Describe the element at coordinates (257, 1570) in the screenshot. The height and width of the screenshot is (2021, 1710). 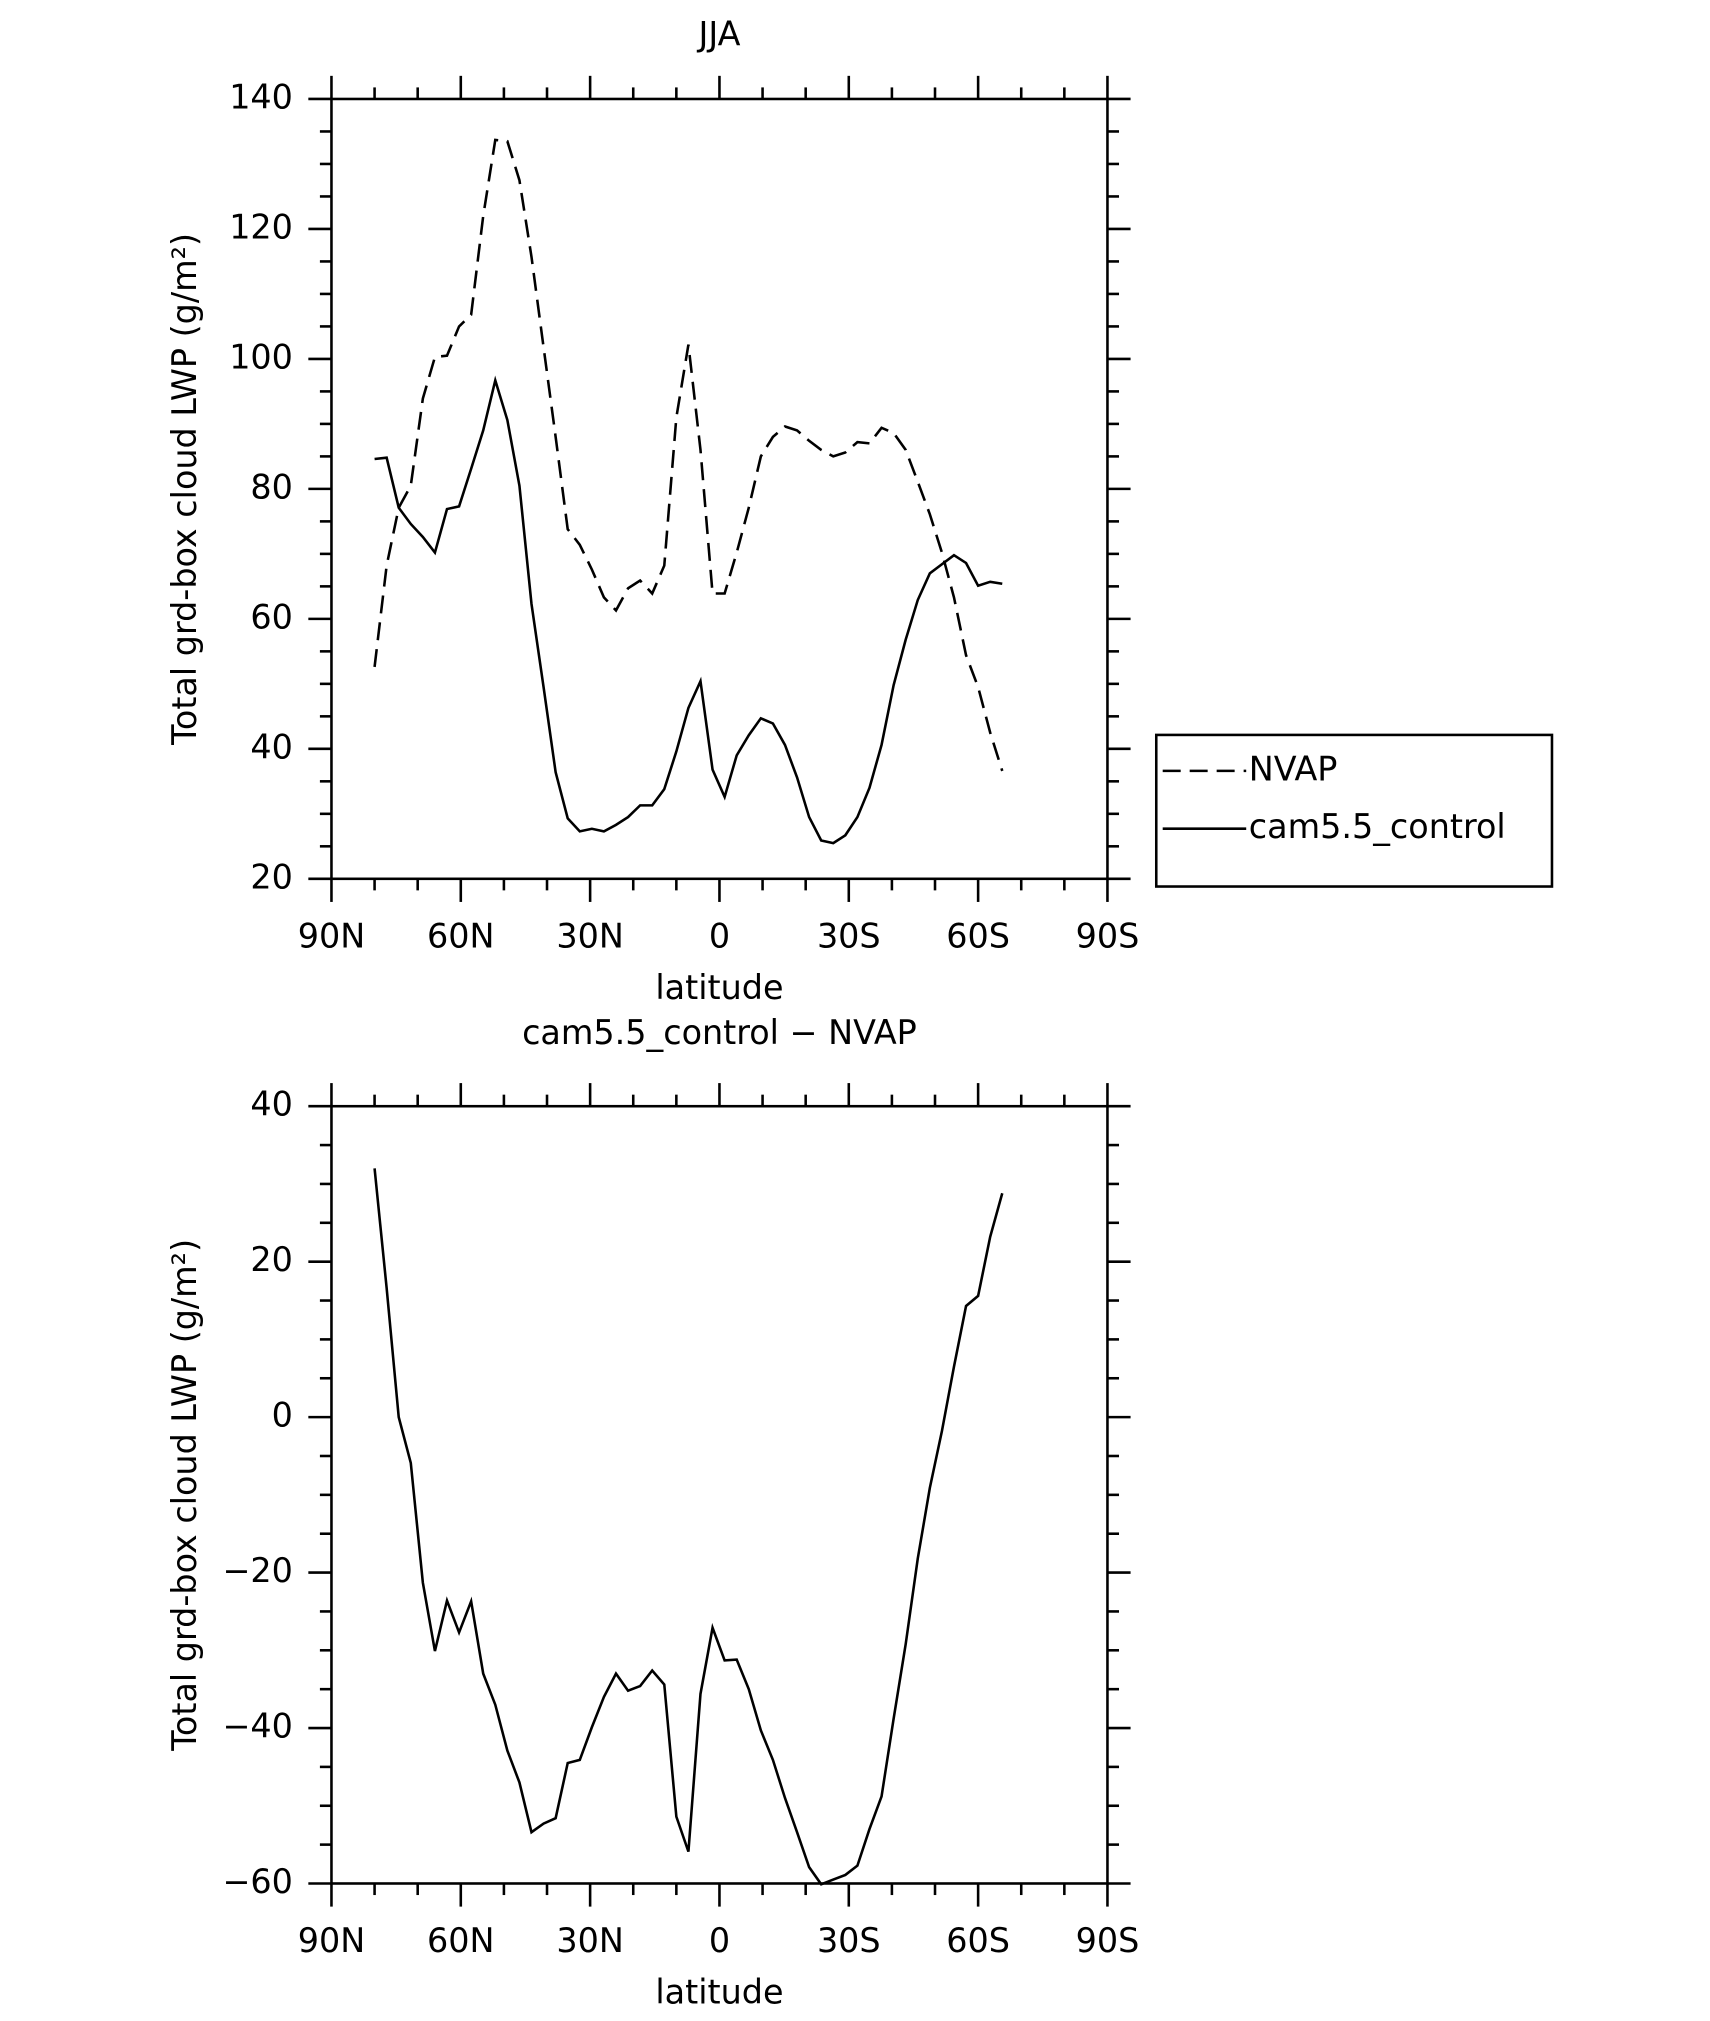
I see `y-tick-label: −20` at that location.